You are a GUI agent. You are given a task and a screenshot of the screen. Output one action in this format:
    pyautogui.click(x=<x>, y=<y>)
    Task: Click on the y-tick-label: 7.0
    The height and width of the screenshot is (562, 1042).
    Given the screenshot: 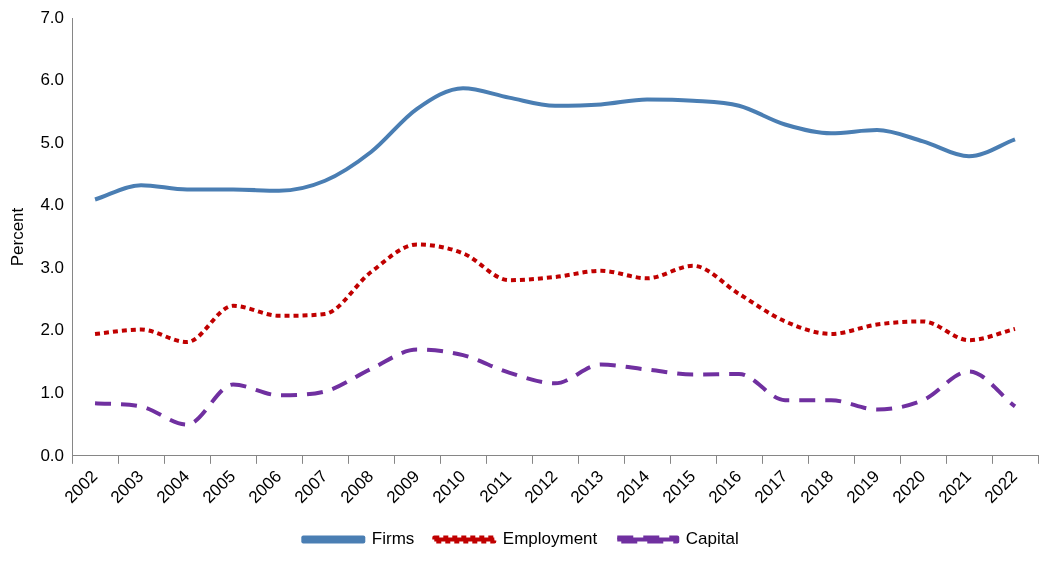 What is the action you would take?
    pyautogui.click(x=52, y=17)
    